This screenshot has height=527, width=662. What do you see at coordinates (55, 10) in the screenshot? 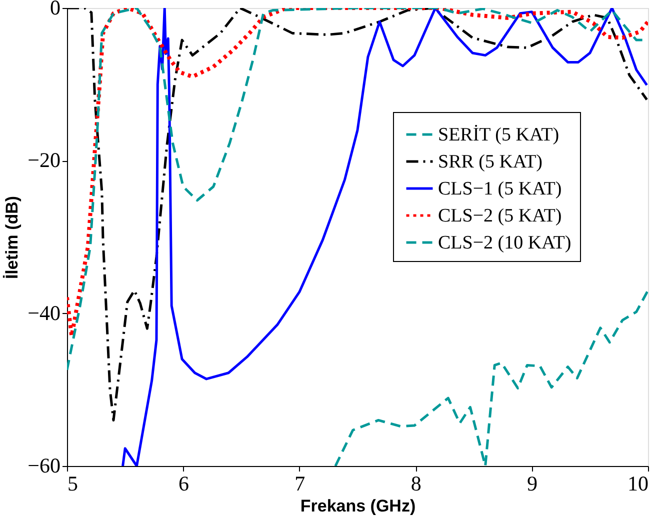
I see `y-tick-label: 0` at bounding box center [55, 10].